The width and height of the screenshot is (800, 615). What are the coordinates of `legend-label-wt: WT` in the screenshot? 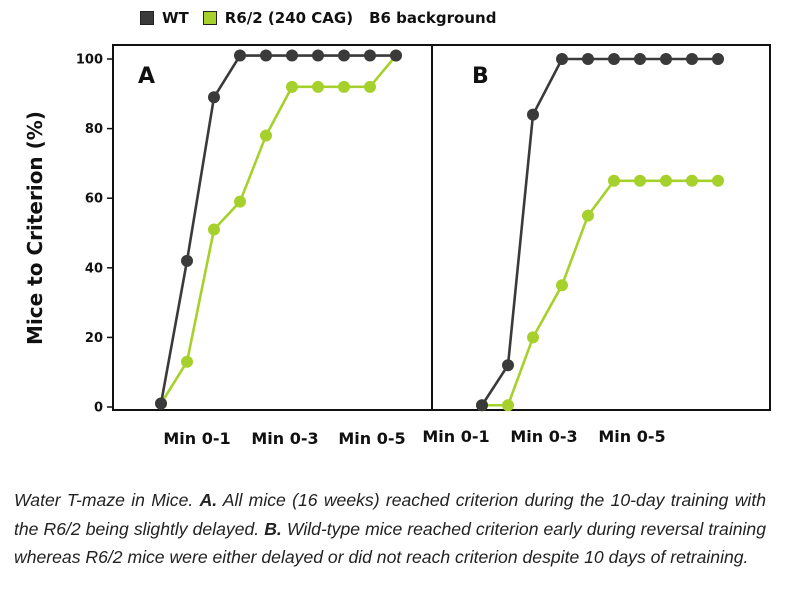 It's located at (175, 18).